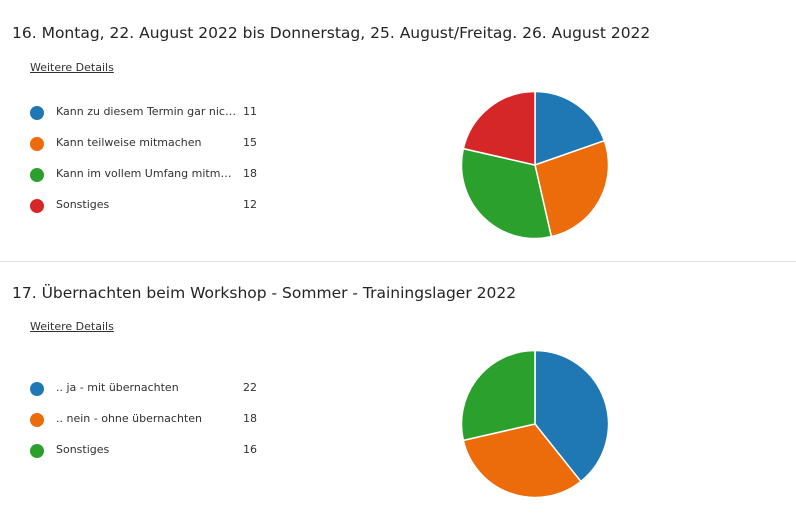  Describe the element at coordinates (250, 111) in the screenshot. I see `legend-count: 11` at that location.